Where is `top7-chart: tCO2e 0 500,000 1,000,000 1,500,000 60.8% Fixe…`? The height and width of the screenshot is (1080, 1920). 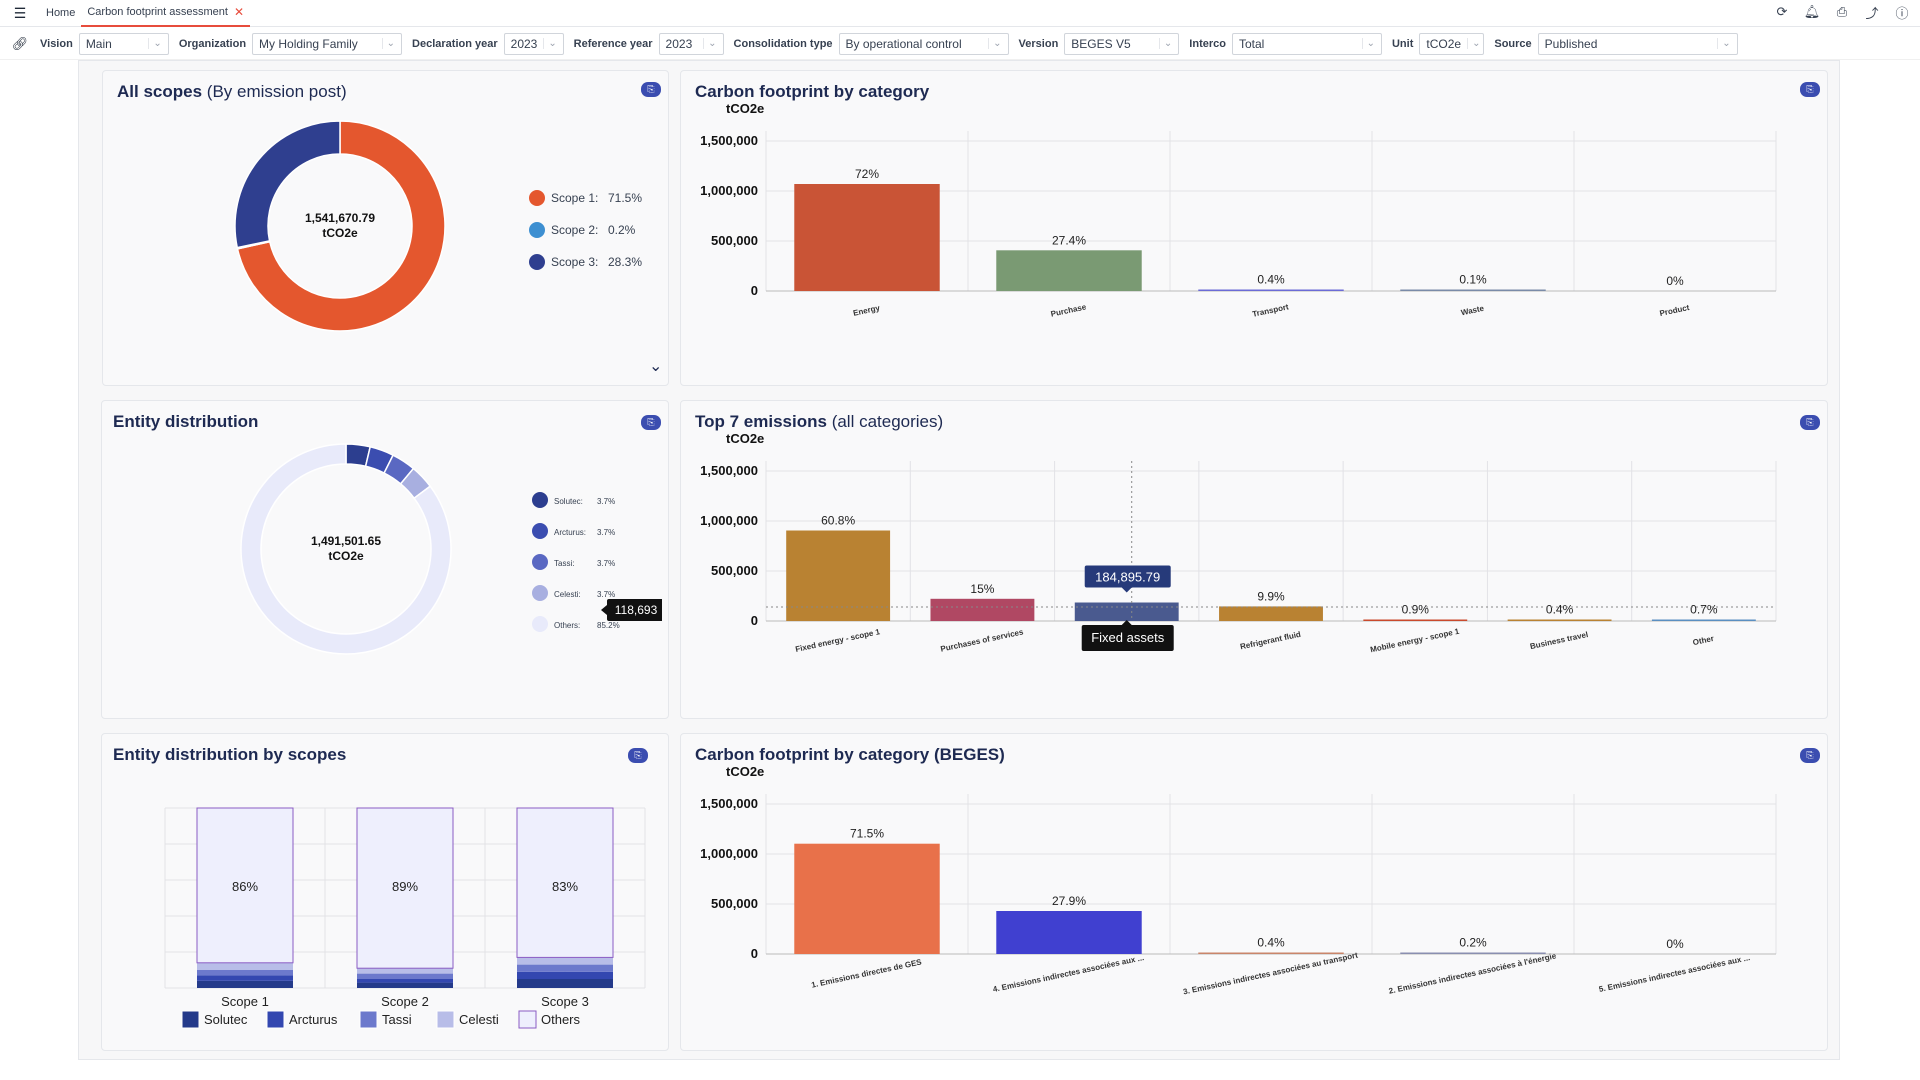 top7-chart: tCO2e 0 500,000 1,000,000 1,500,000 60.8% Fixe… is located at coordinates (1238, 542).